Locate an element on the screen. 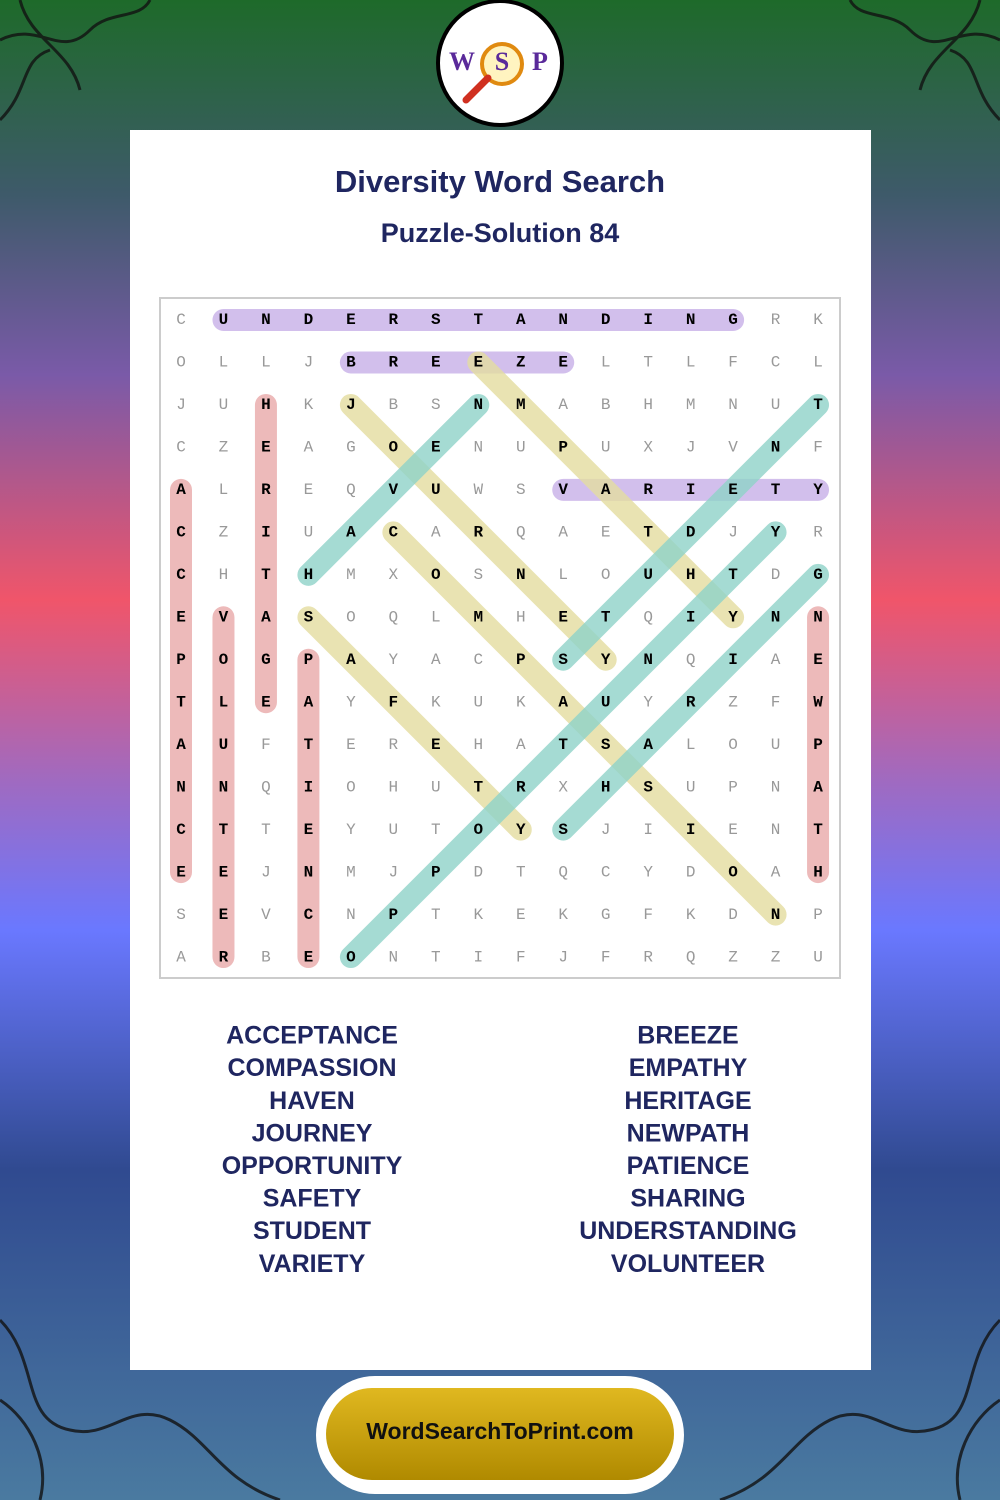  grid-letter: L is located at coordinates (563, 575).